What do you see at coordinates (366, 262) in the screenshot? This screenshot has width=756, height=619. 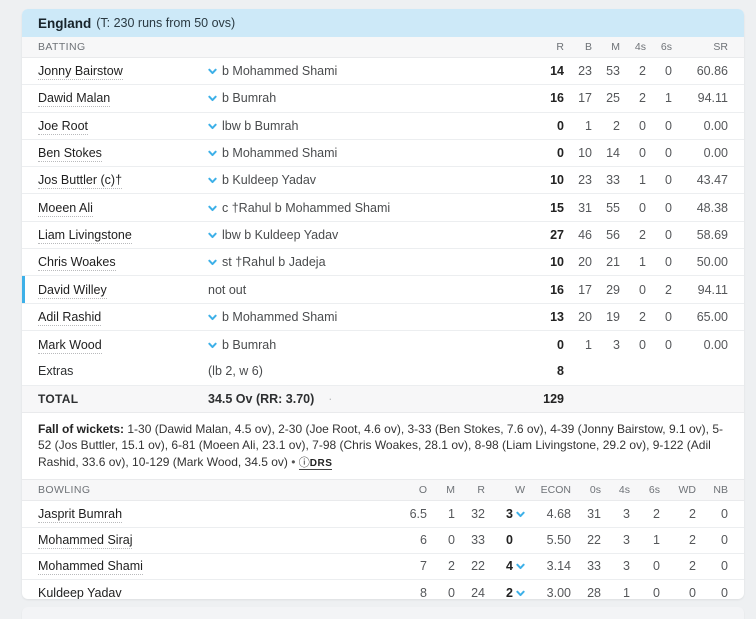 I see `dismissal: st †Rahul b Jadeja` at bounding box center [366, 262].